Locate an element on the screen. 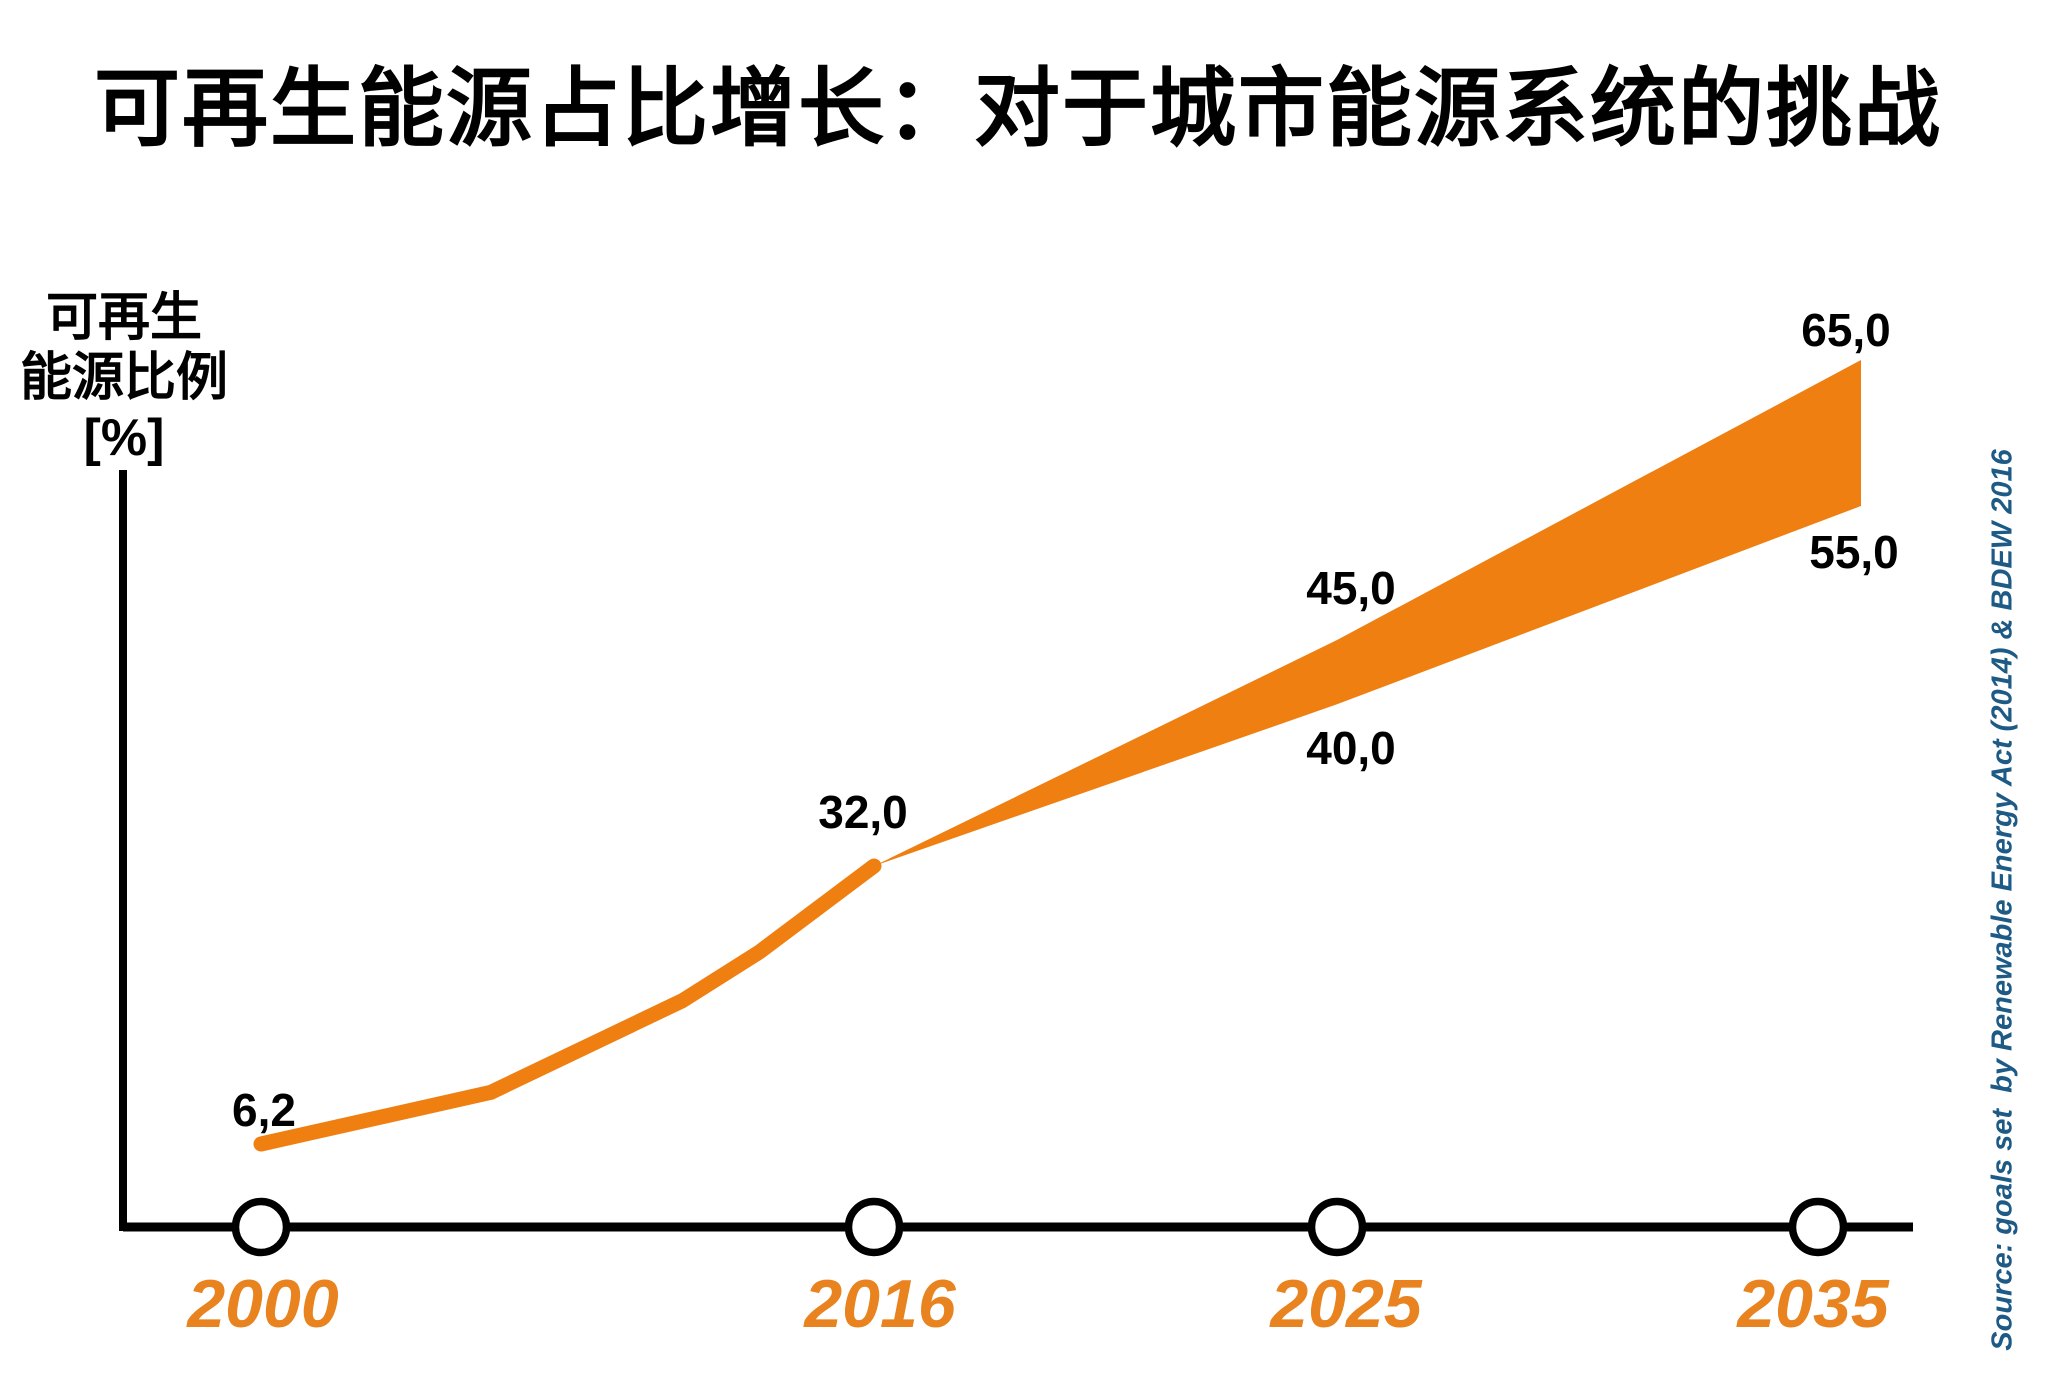 The image size is (2048, 1388). x-tick-label-2025: 2025 is located at coordinates (1346, 1304).